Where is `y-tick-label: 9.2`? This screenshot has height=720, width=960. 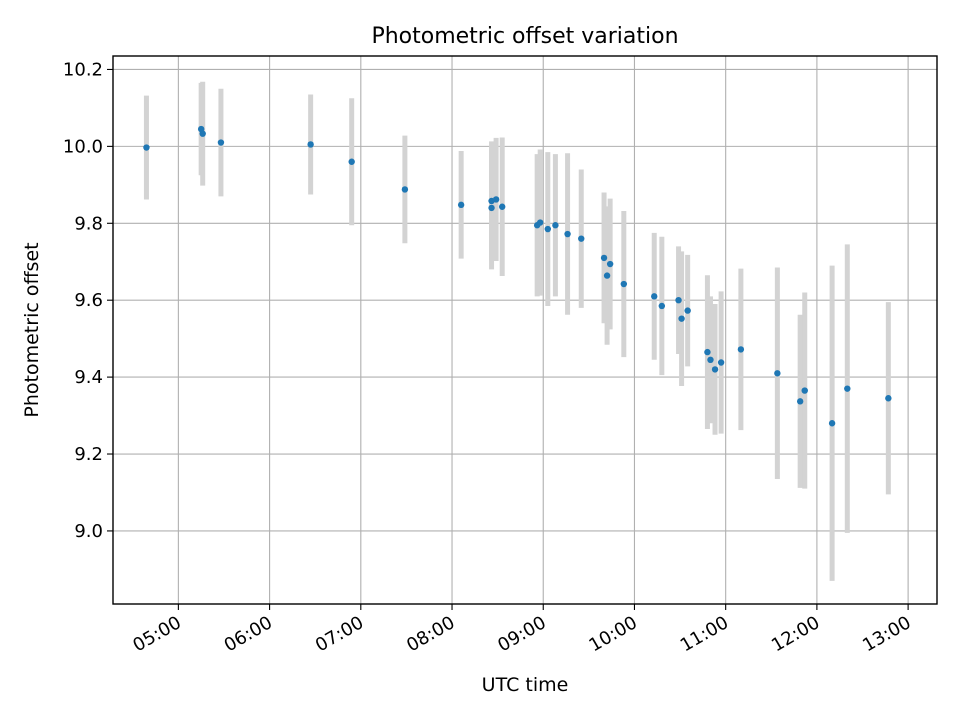 y-tick-label: 9.2 is located at coordinates (88, 454).